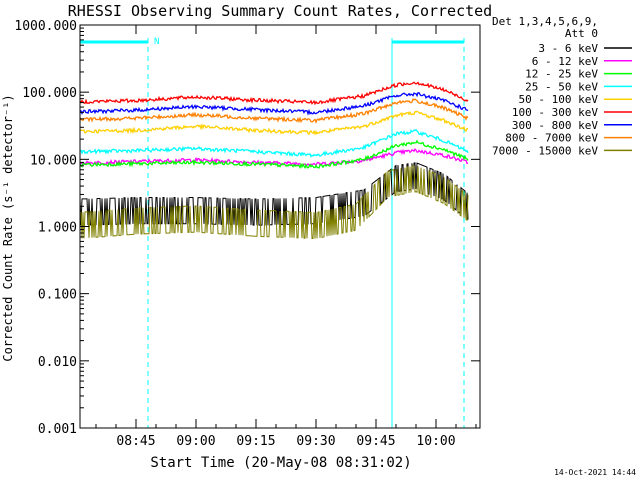 The width and height of the screenshot is (640, 480). I want to click on legend-label-7: 800 - 7000 keV, so click(551, 138).